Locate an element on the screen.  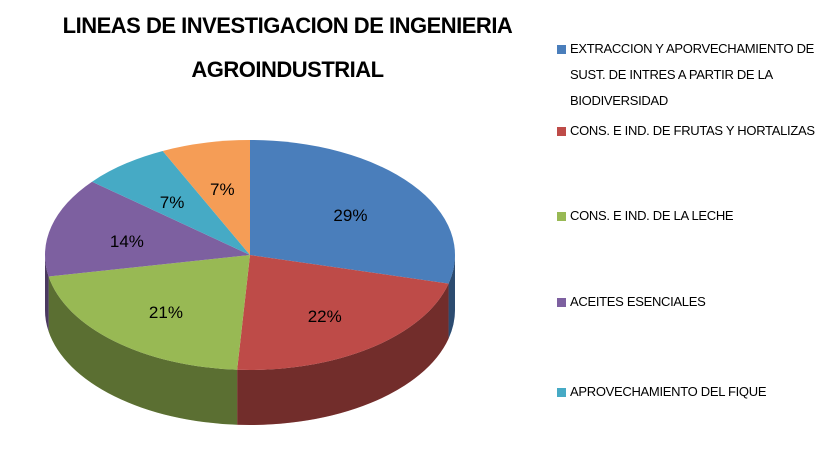
data-label: 22% is located at coordinates (325, 316).